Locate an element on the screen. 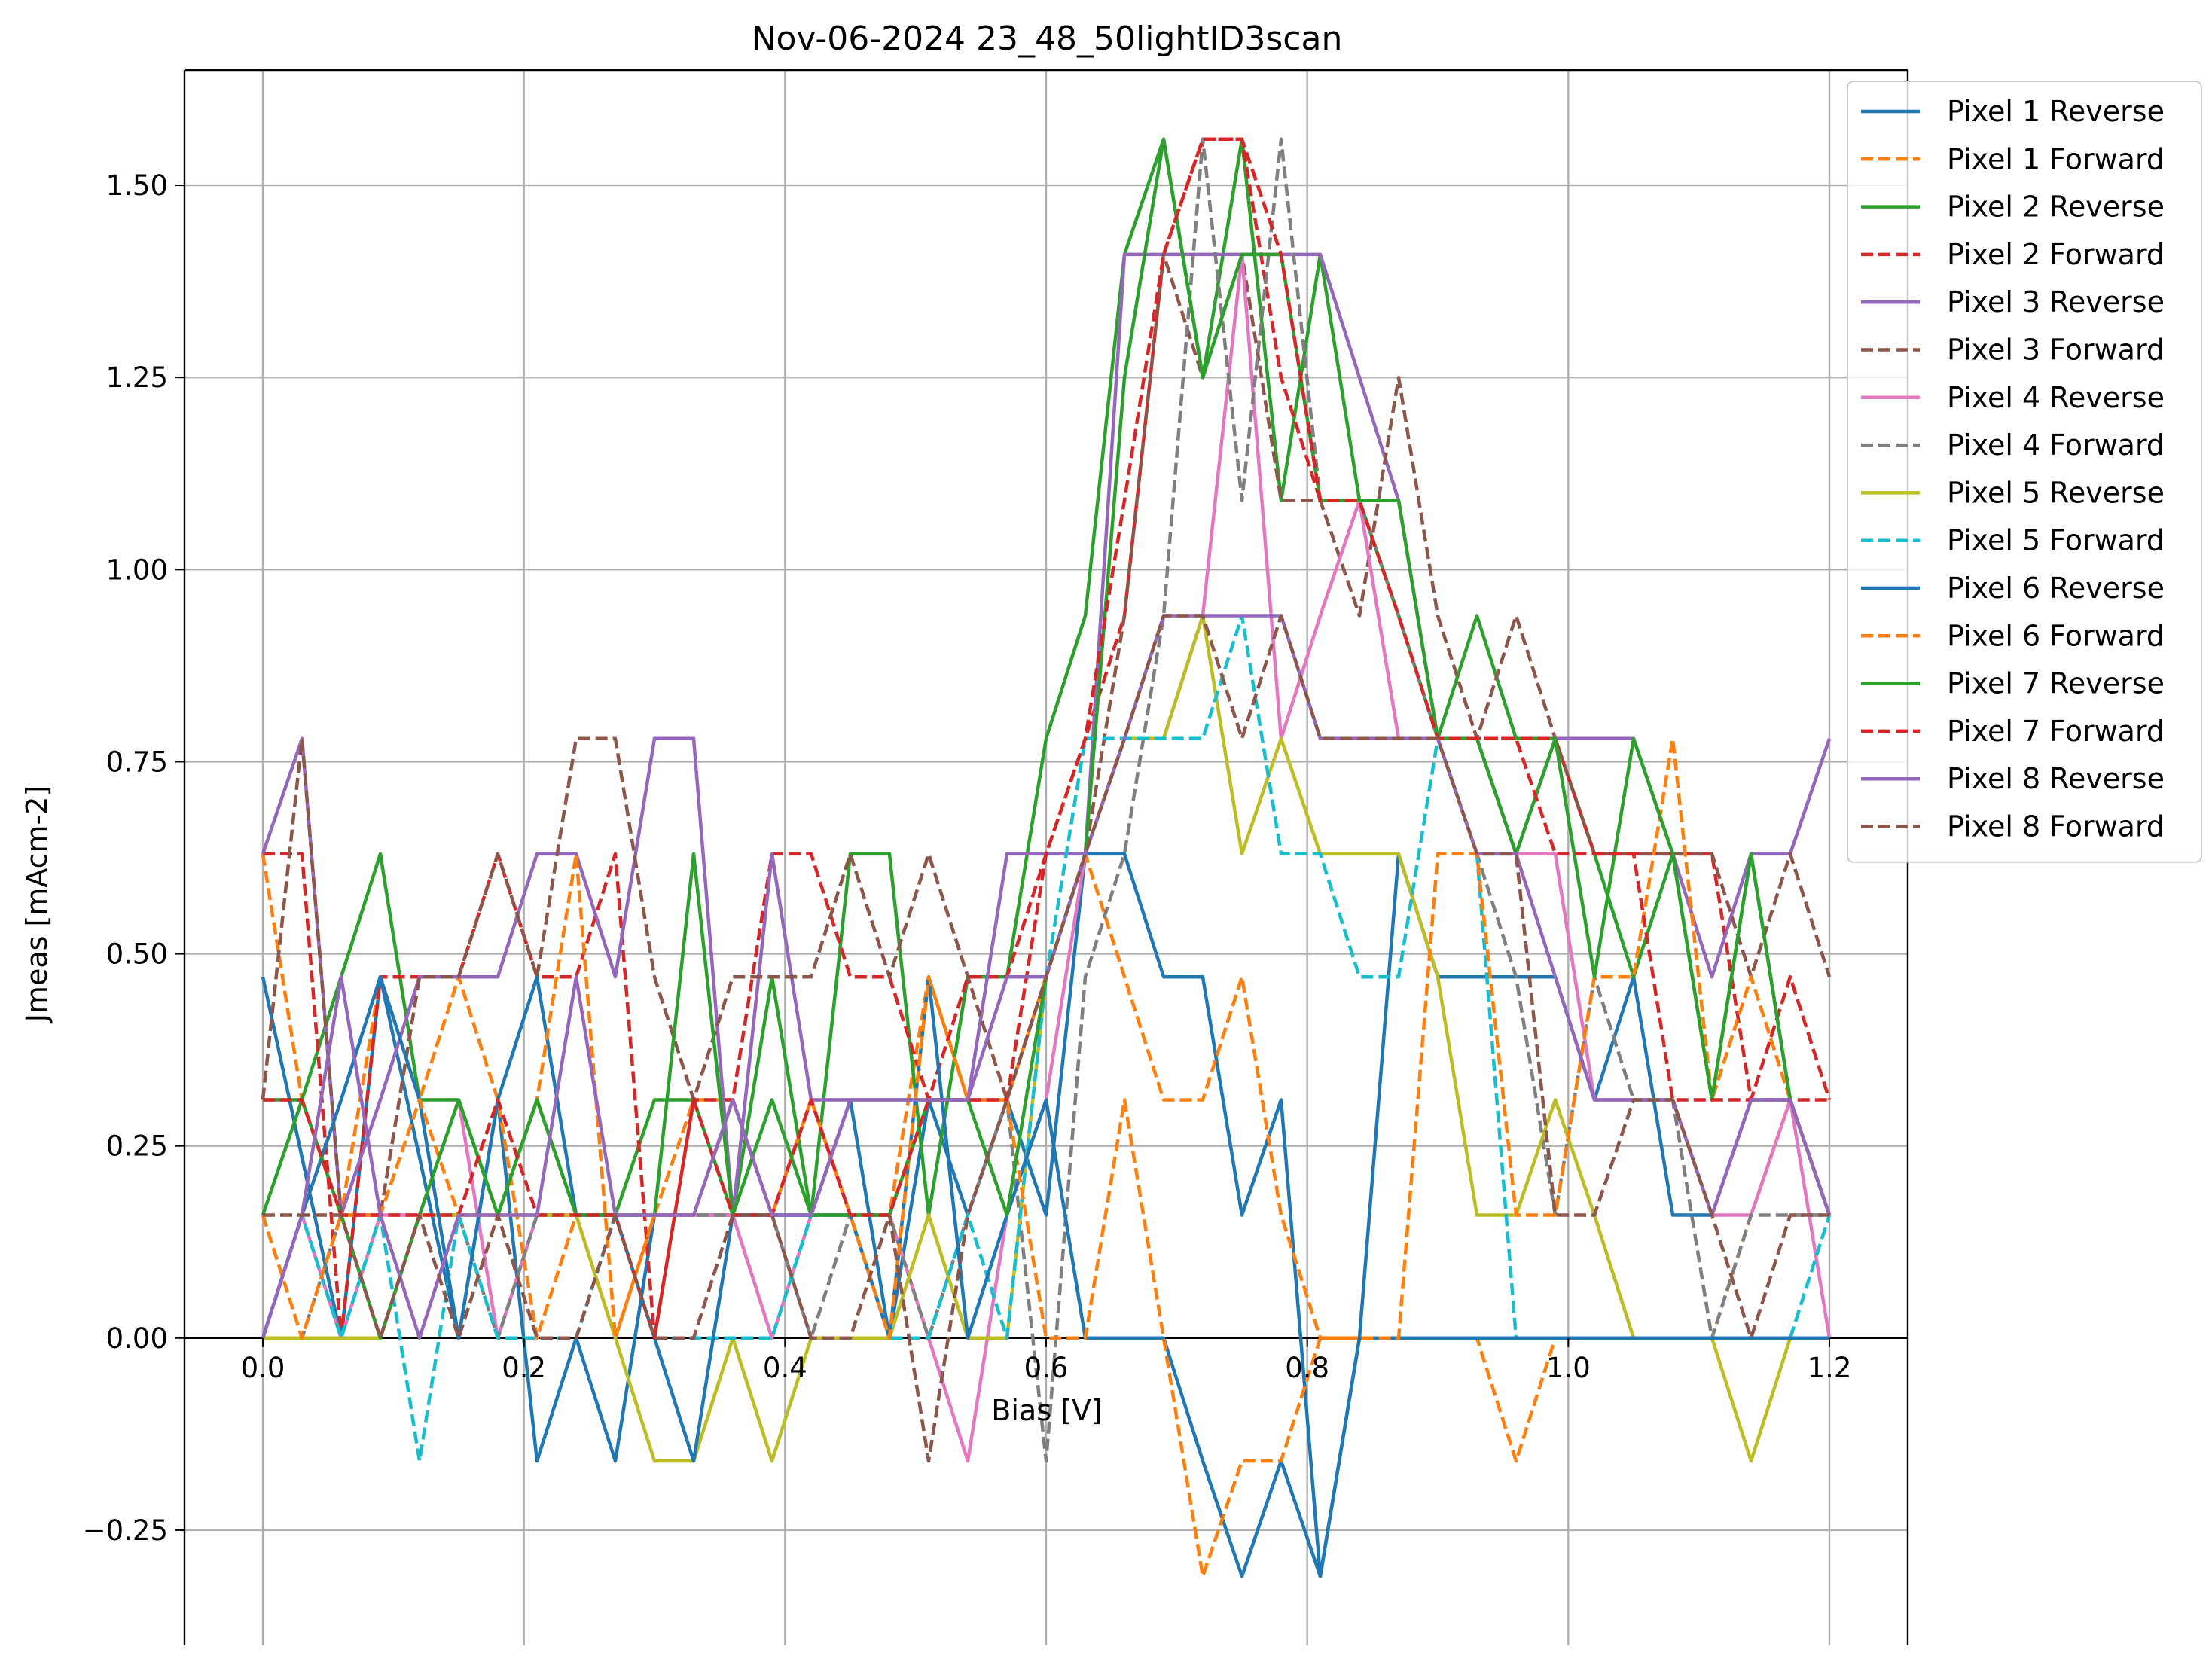 This screenshot has width=2212, height=1659. legend-label-2: Pixel 1 Forward is located at coordinates (2056, 158).